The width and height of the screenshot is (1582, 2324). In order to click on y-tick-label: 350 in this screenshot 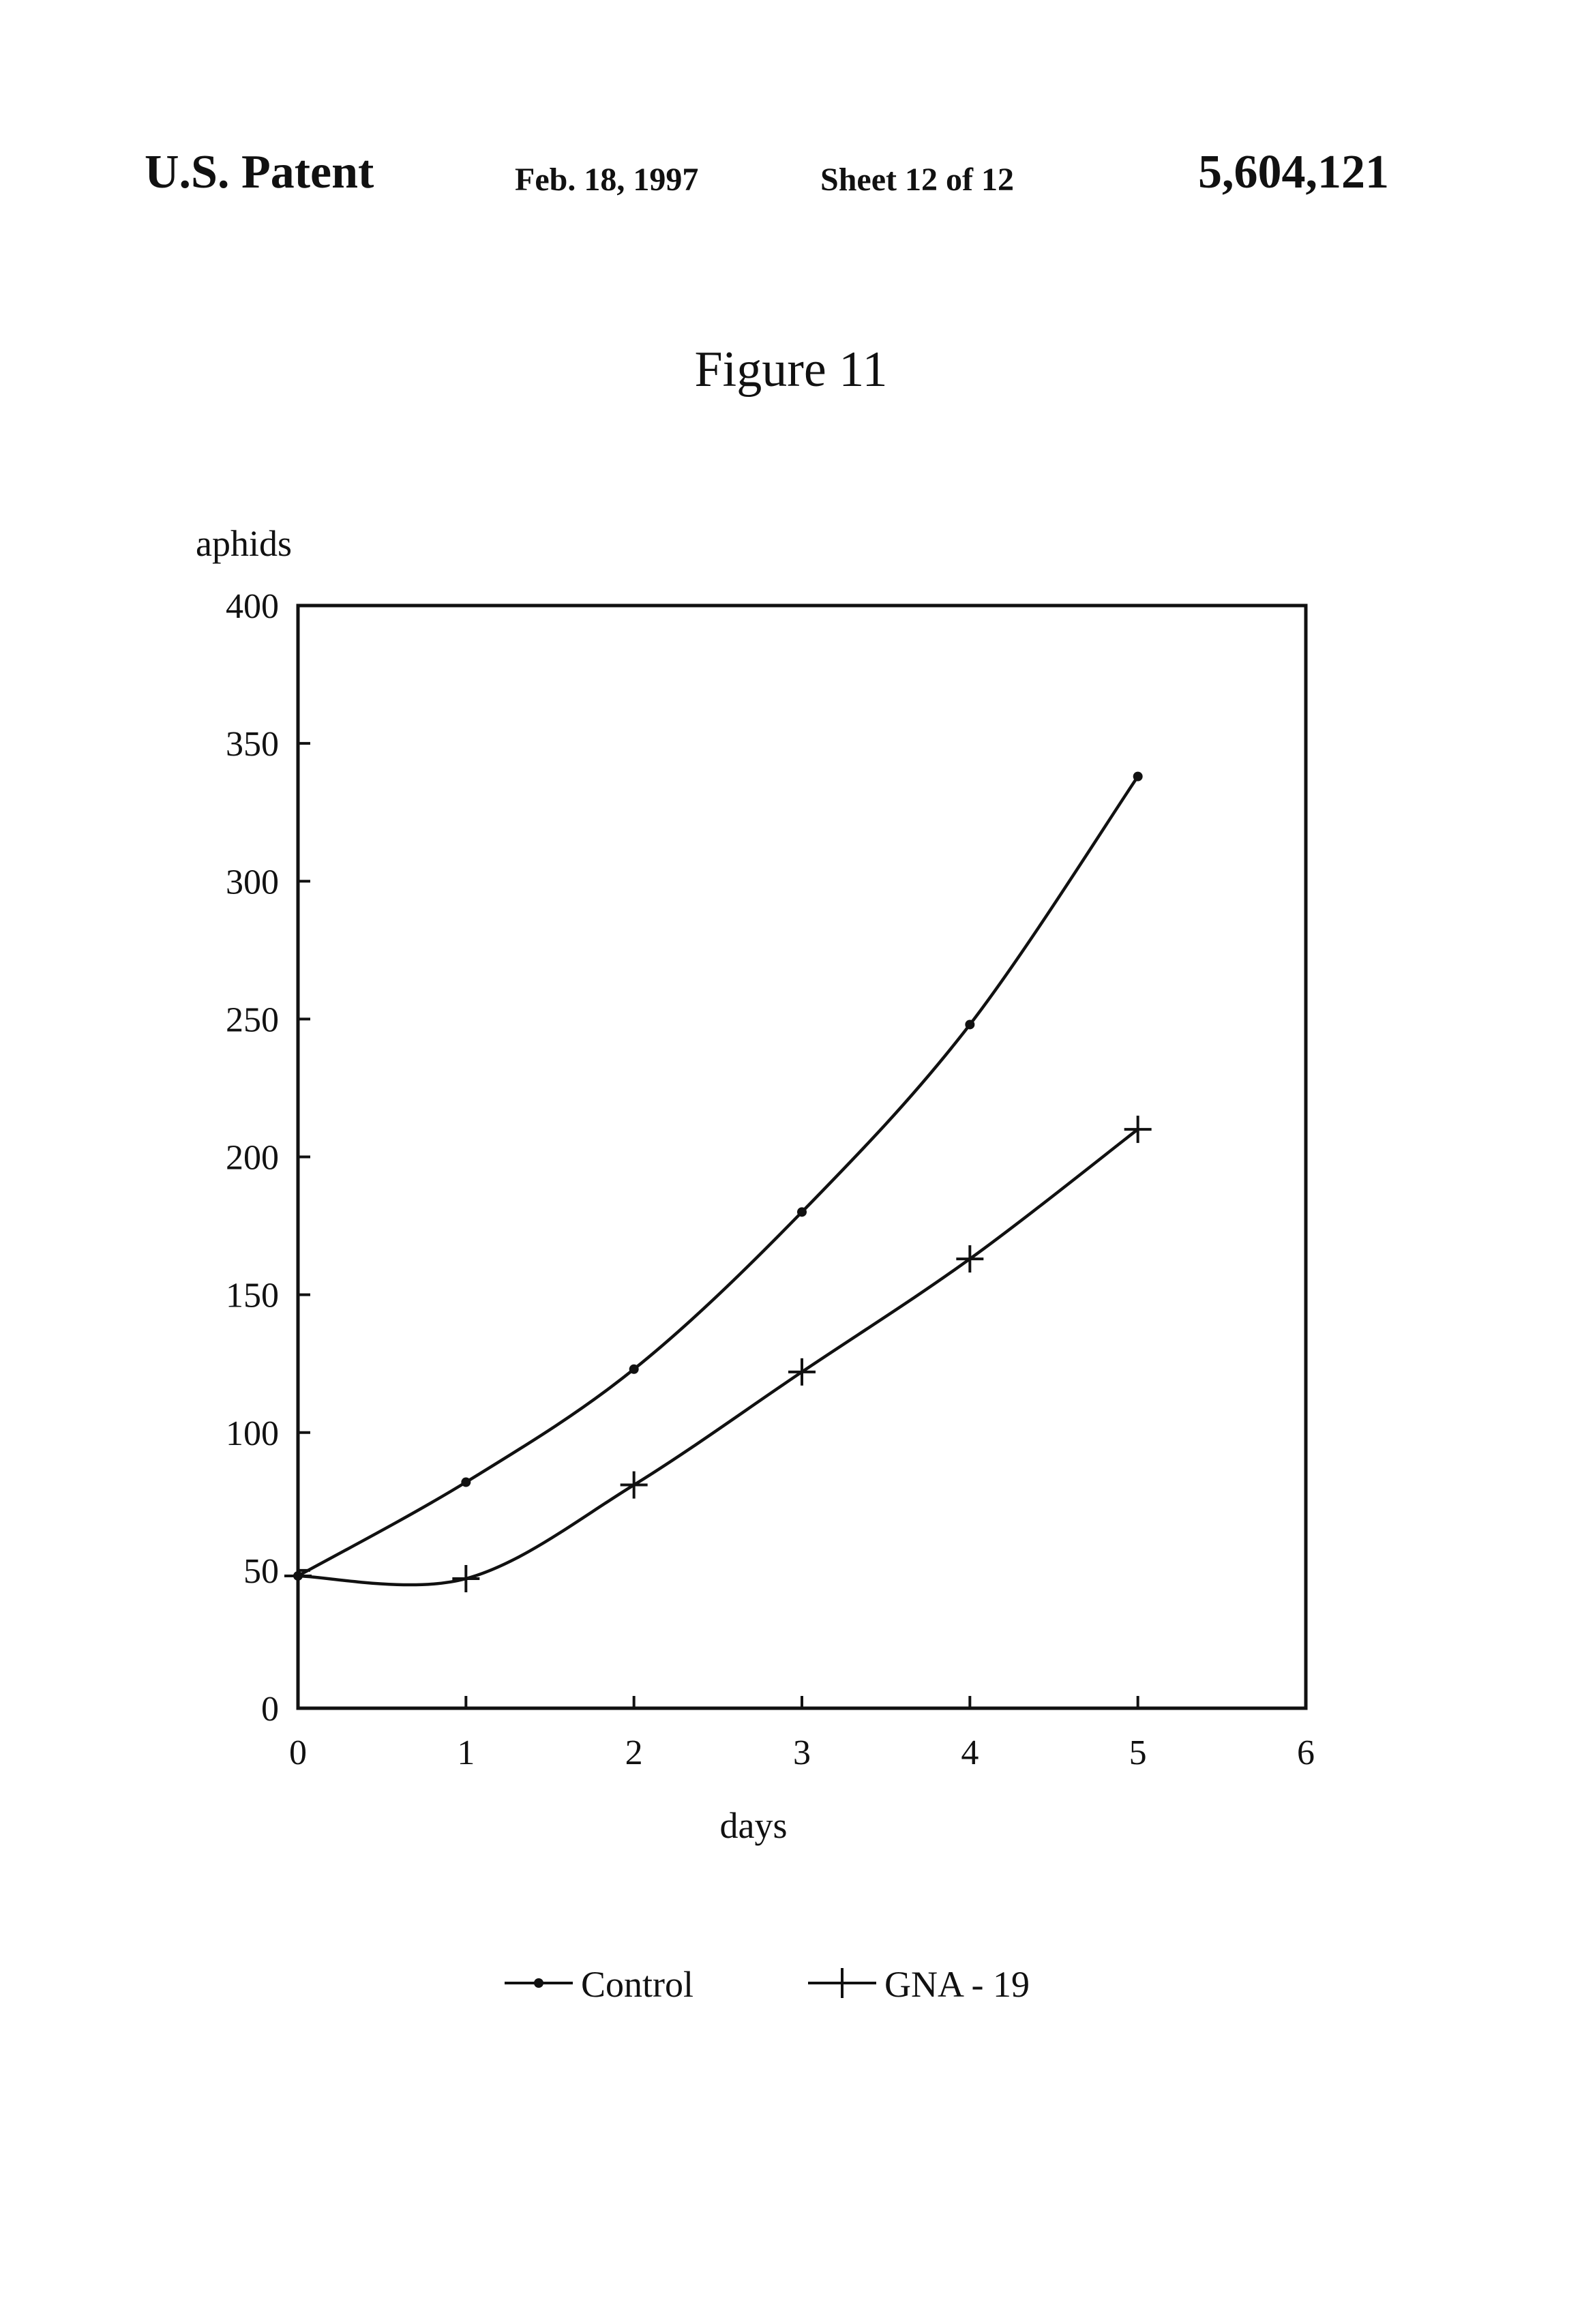, I will do `click(252, 744)`.